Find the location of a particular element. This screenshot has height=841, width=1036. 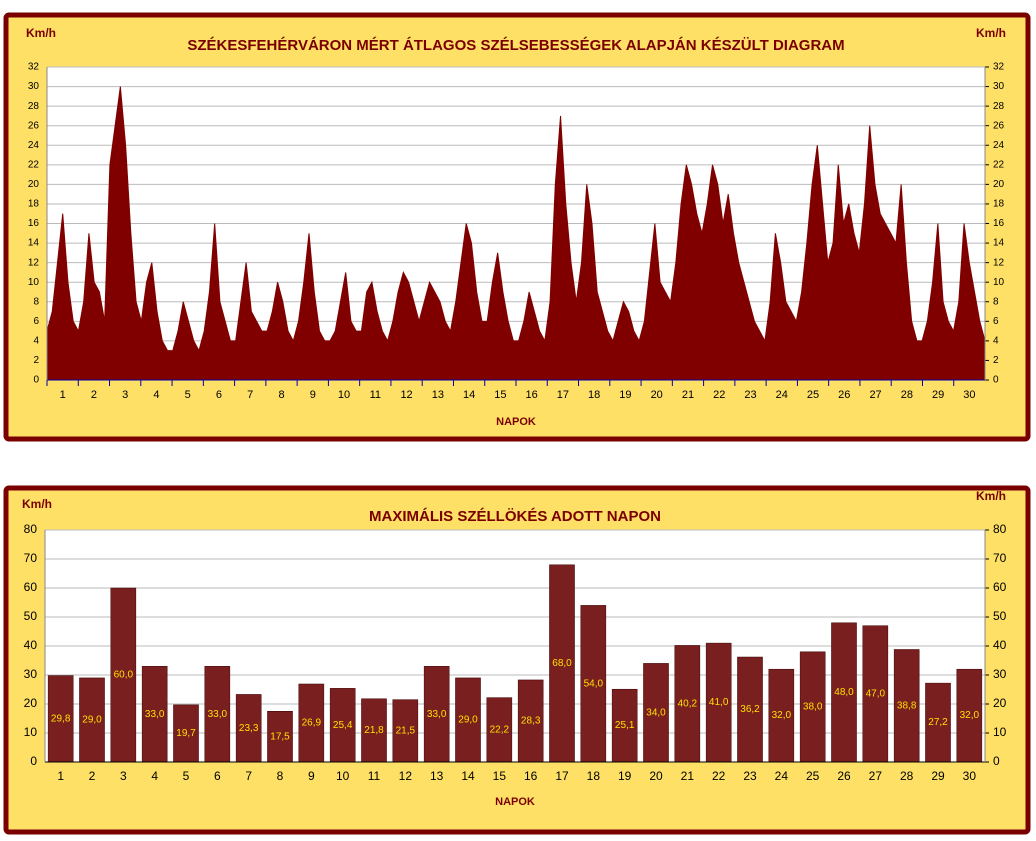

value-label: 41,0 is located at coordinates (719, 702).